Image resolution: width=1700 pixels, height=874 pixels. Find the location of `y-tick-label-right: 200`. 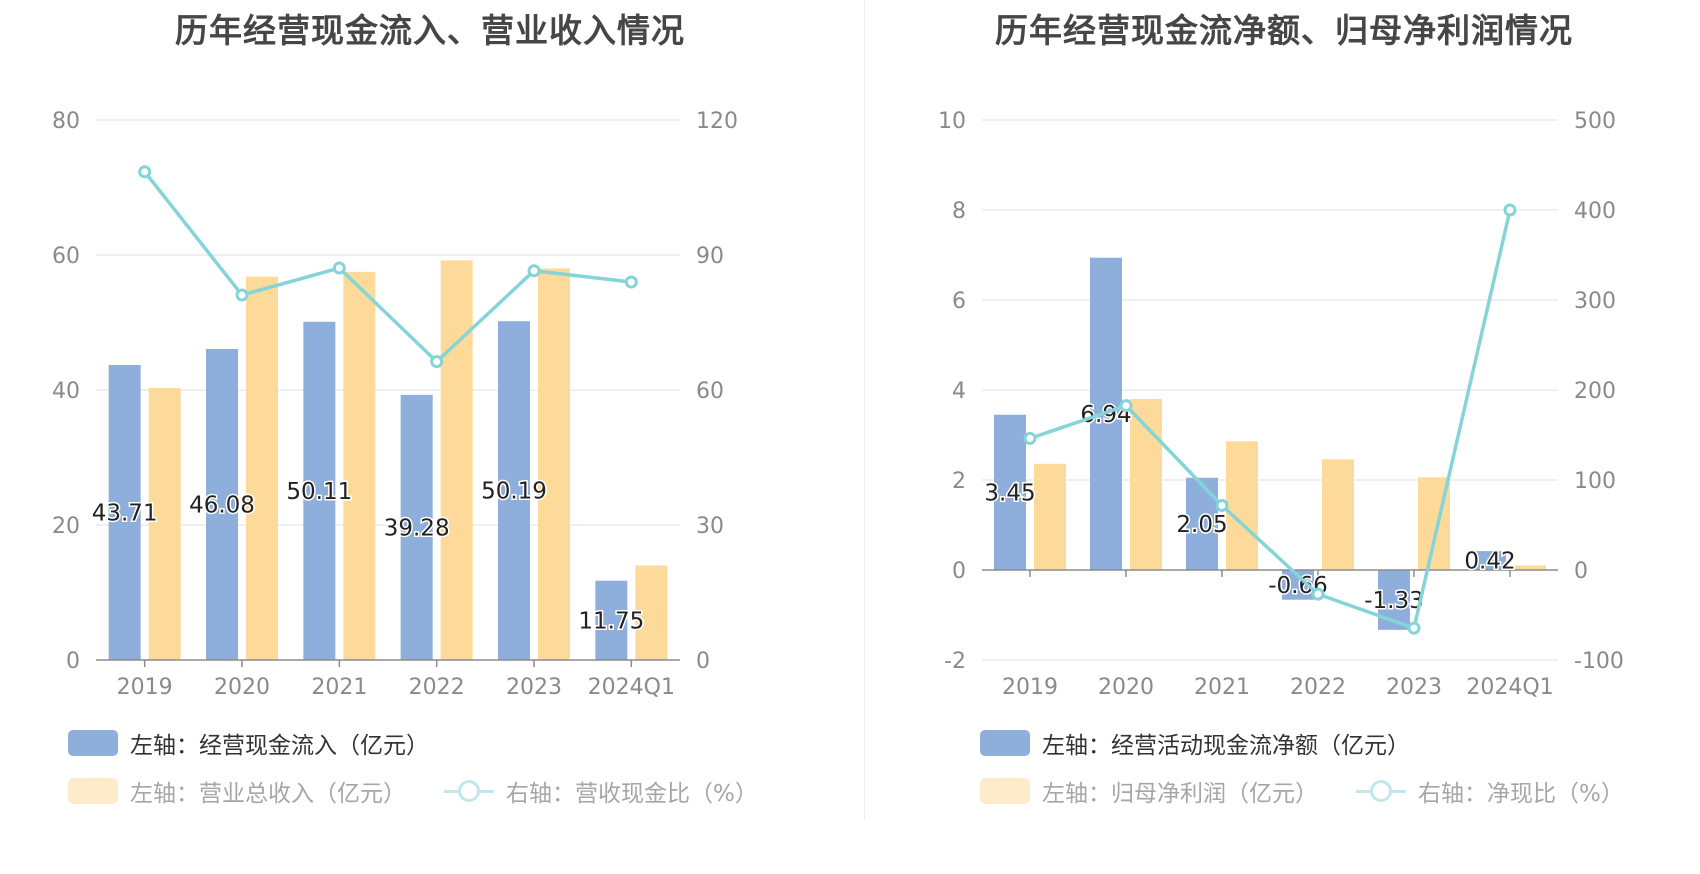

y-tick-label-right: 200 is located at coordinates (1595, 391).